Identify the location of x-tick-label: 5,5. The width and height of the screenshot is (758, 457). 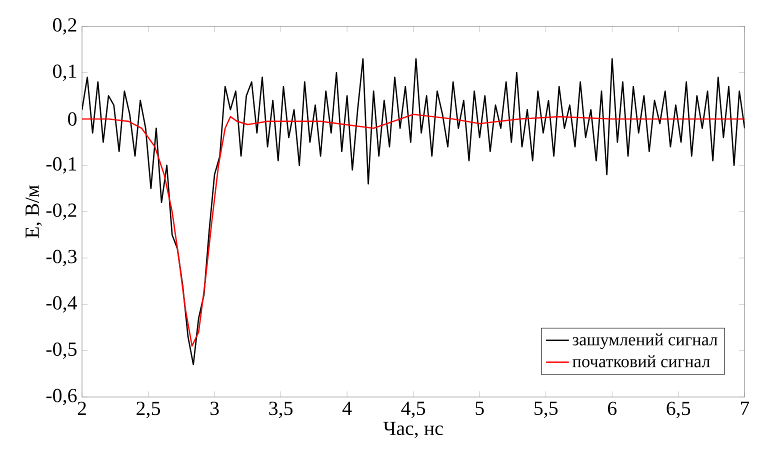
(546, 410).